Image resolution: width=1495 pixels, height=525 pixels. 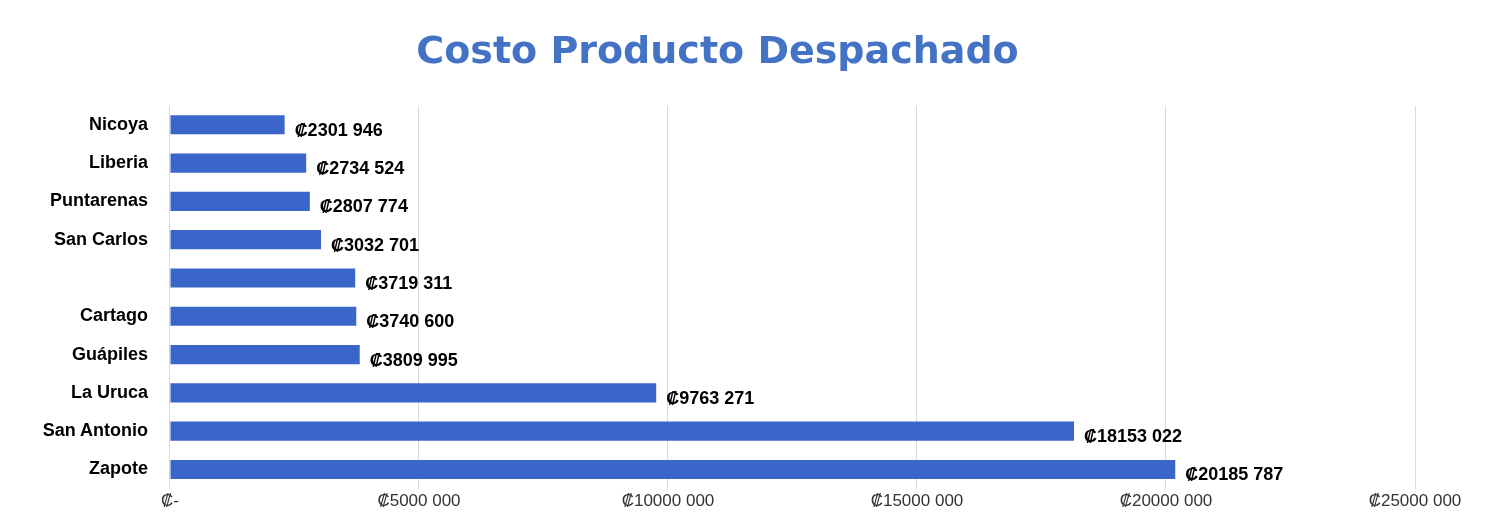 I want to click on y-tick-label: Zapote, so click(x=118, y=468).